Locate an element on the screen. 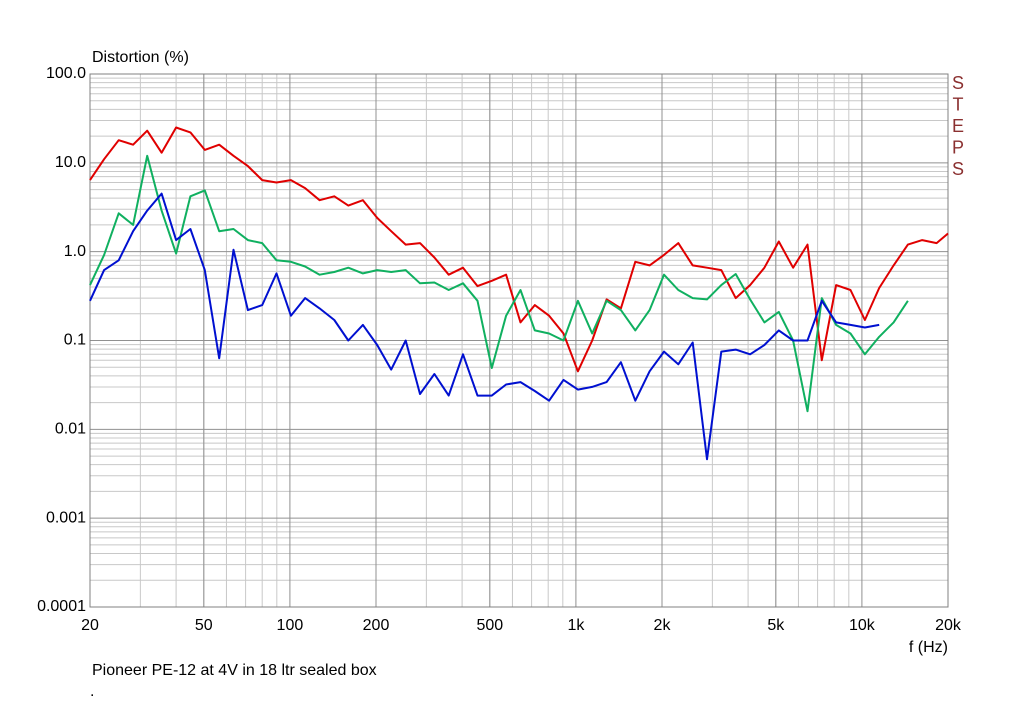  x-tick-label: 20k is located at coordinates (948, 625).